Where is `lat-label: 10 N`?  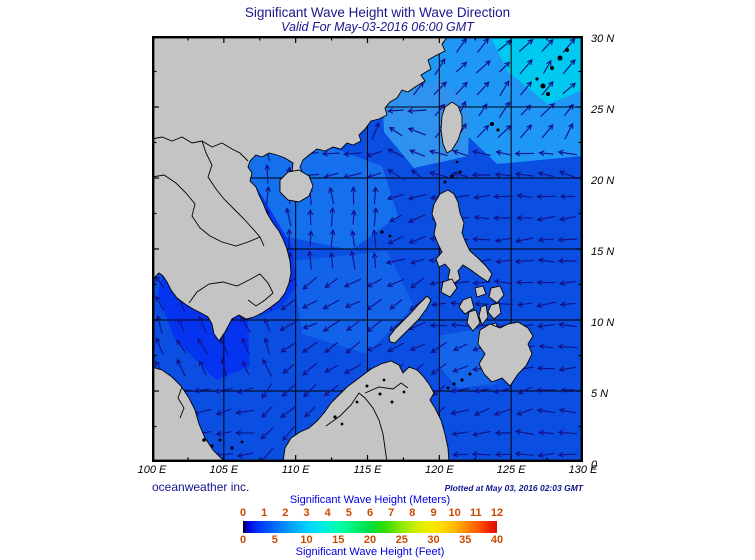 lat-label: 10 N is located at coordinates (603, 323).